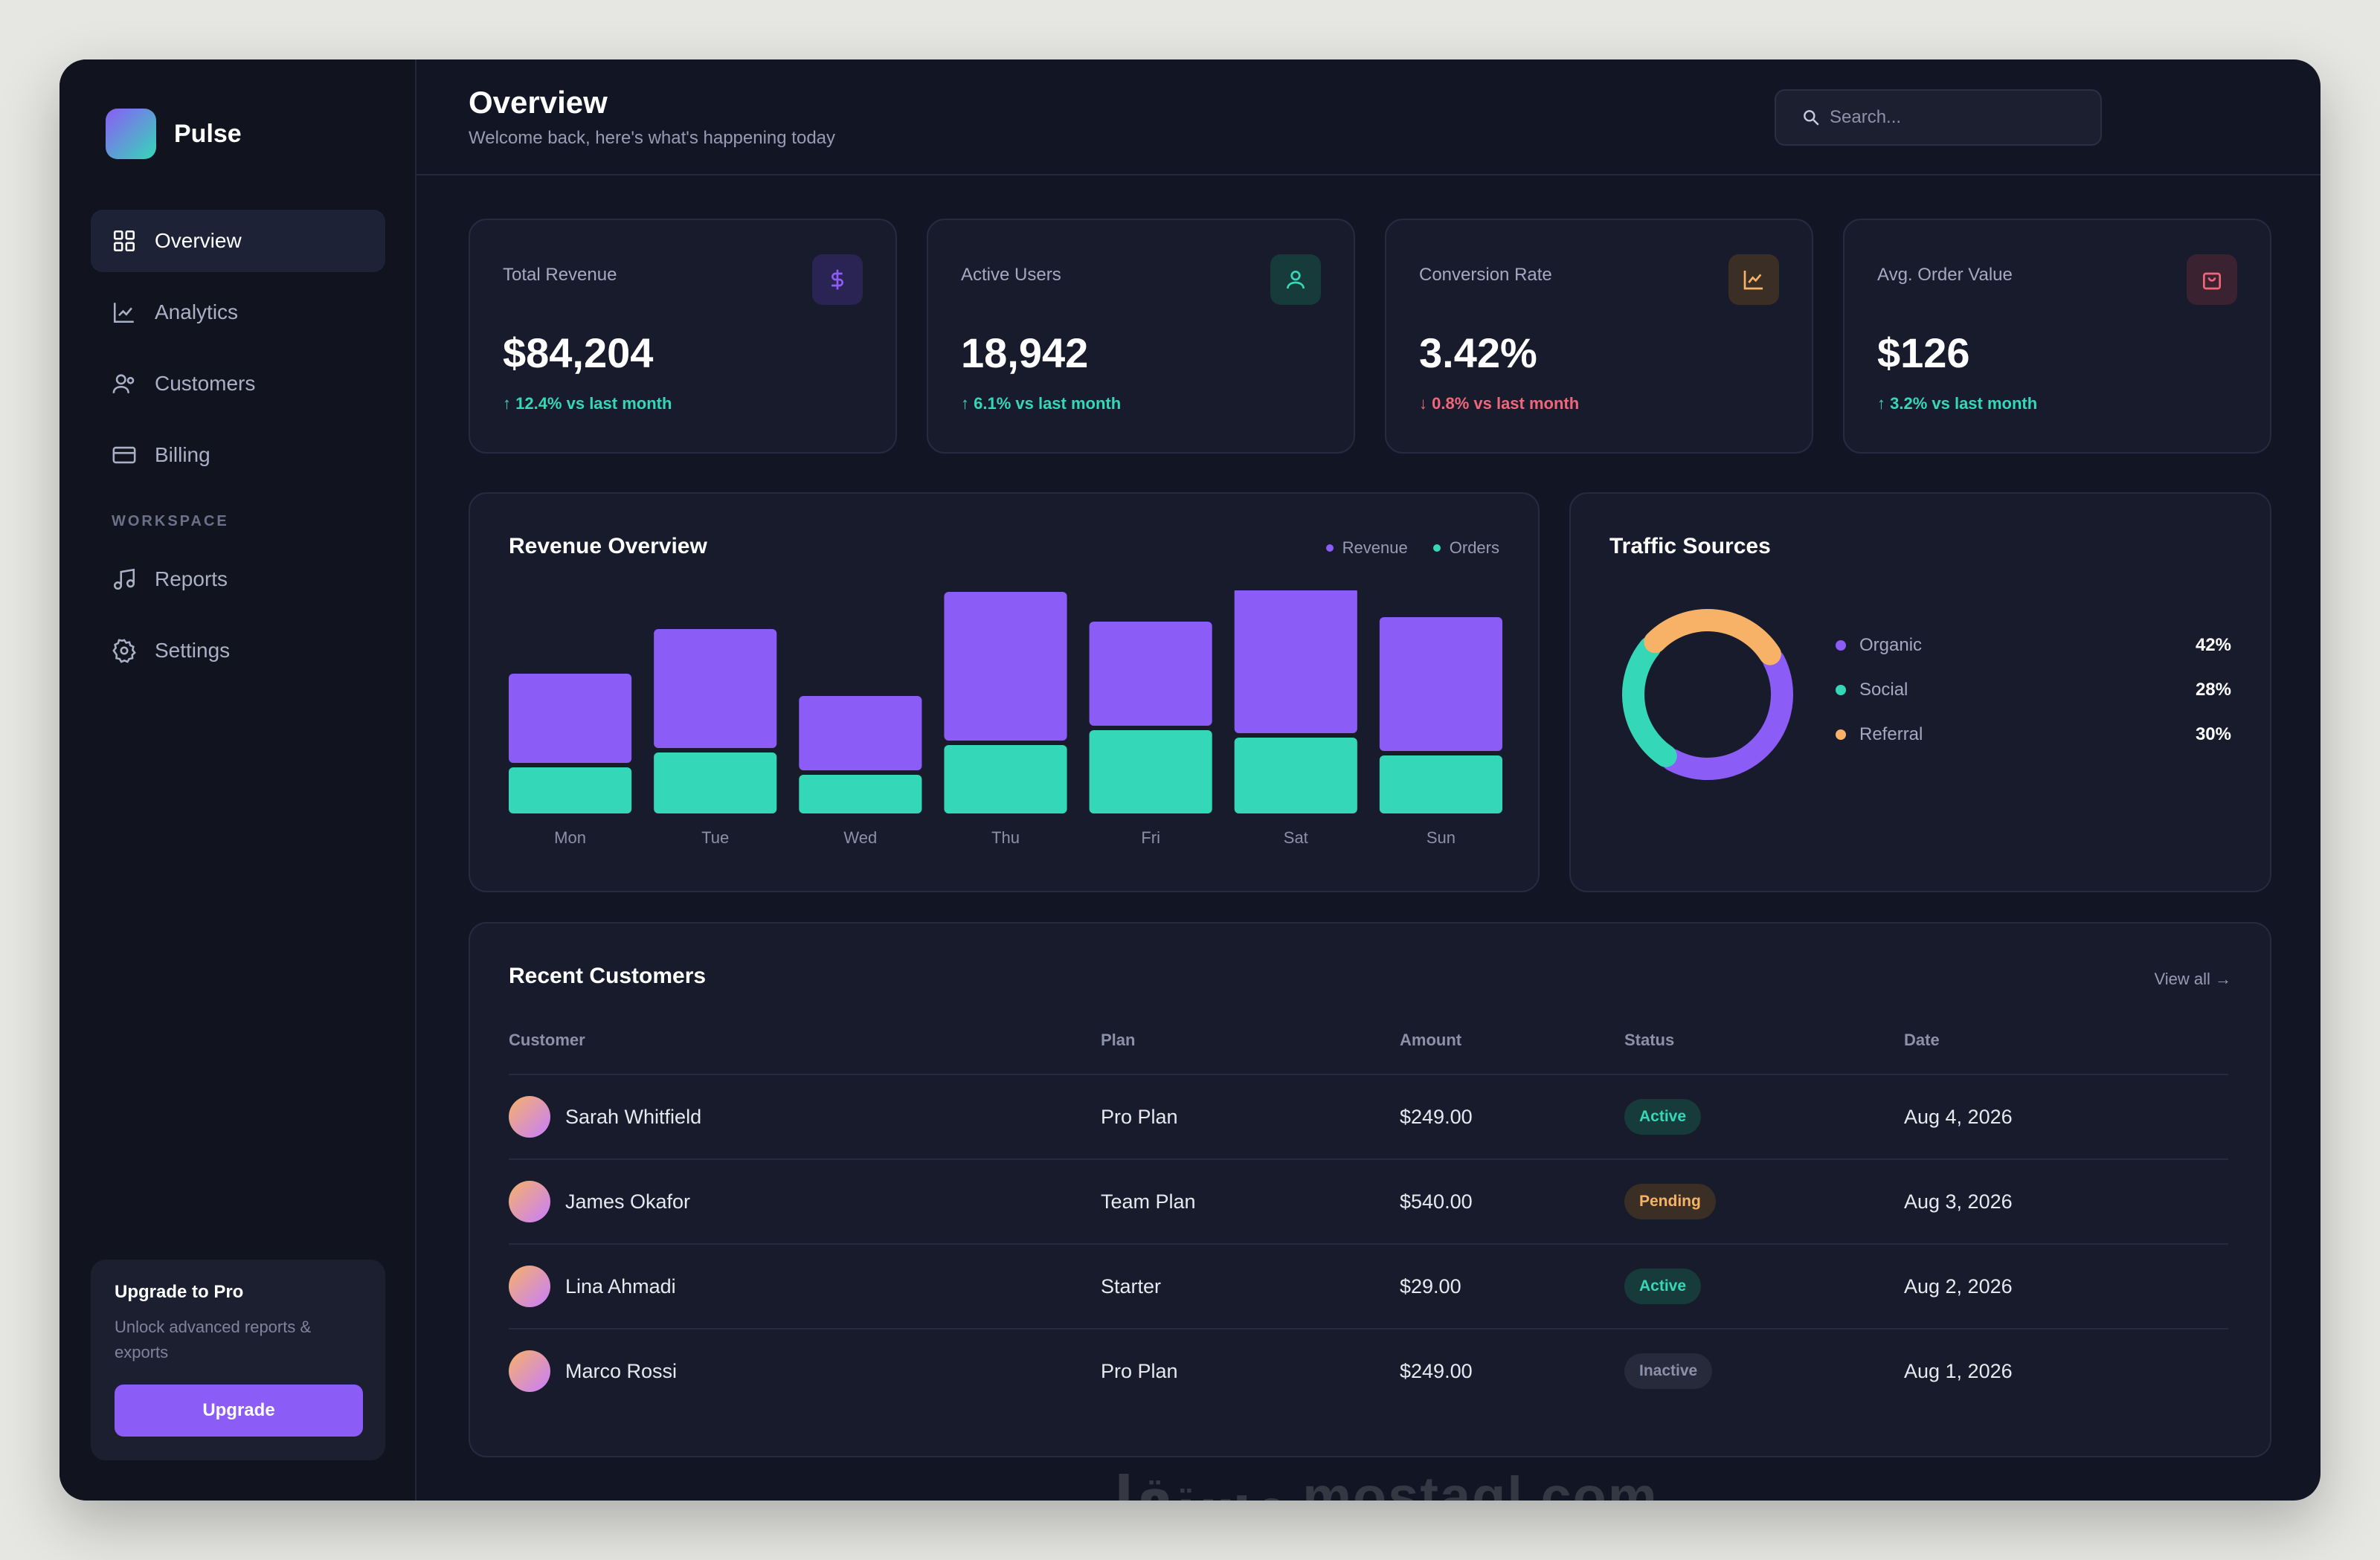 Image resolution: width=2380 pixels, height=1560 pixels. What do you see at coordinates (1132, 1286) in the screenshot?
I see `plan-cell: Starter` at bounding box center [1132, 1286].